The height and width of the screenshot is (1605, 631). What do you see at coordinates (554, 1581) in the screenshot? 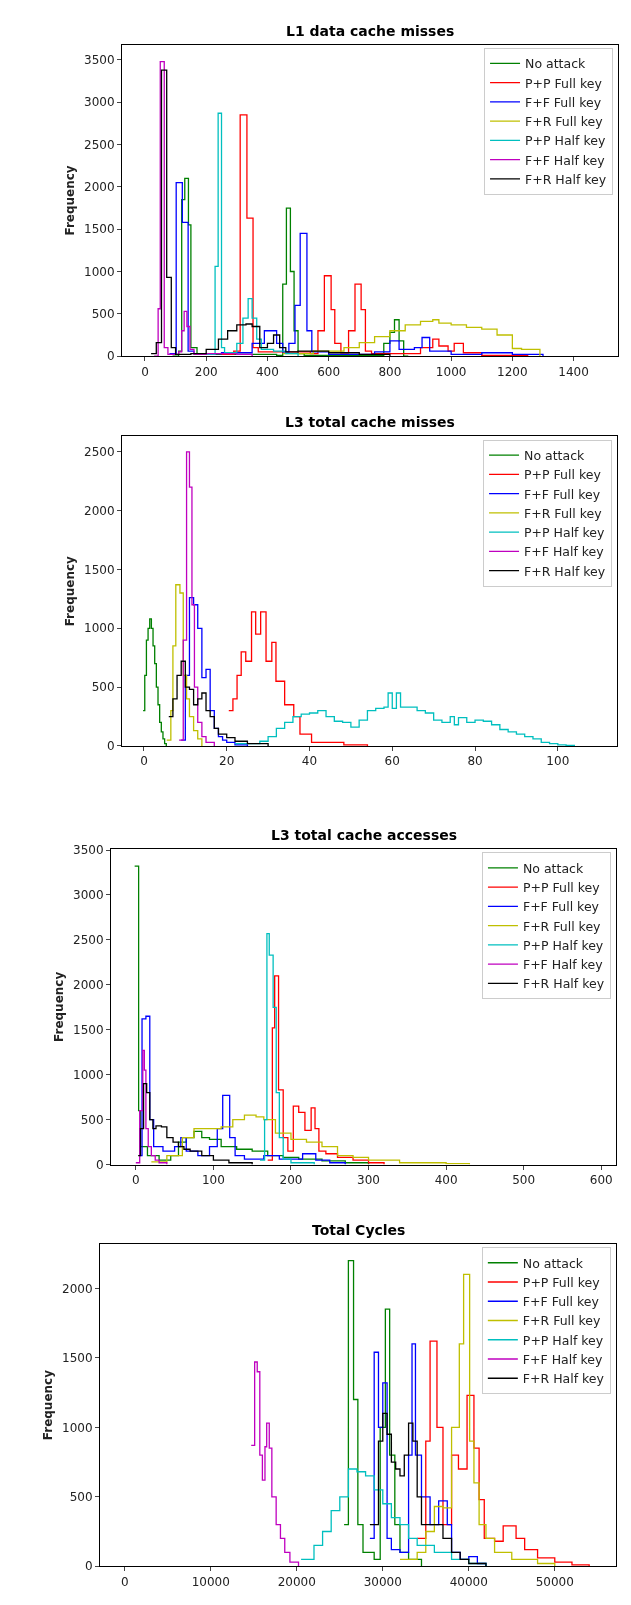
I see `x-tick-label: 50000` at bounding box center [554, 1581].